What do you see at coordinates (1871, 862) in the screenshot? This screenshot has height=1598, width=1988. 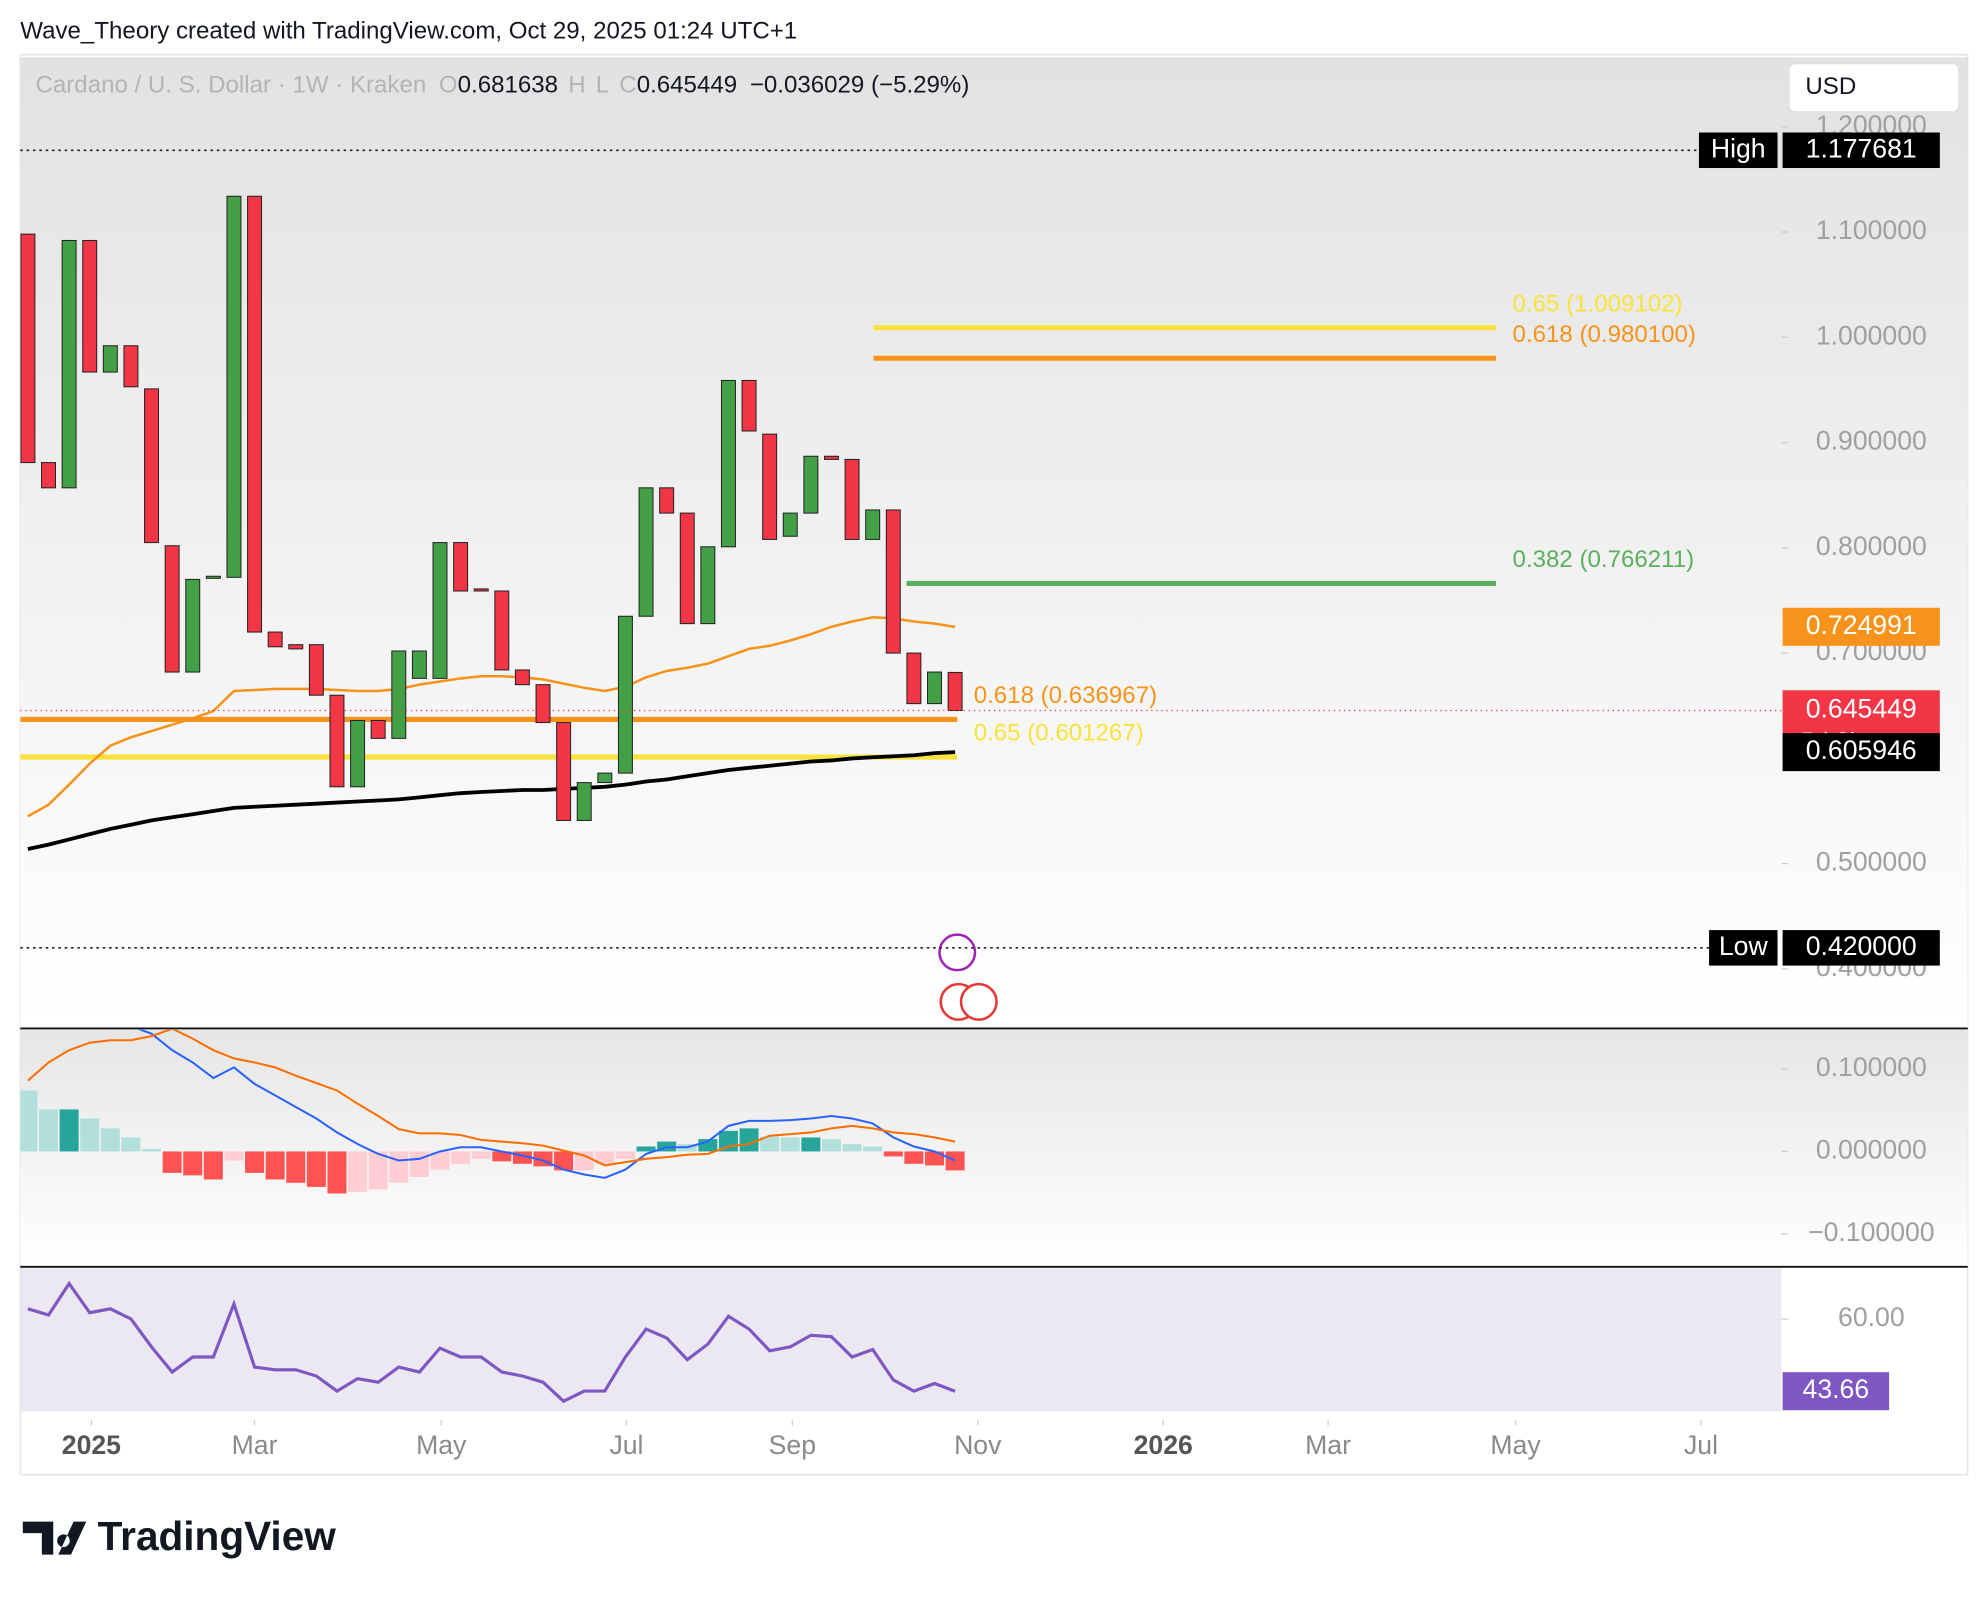 I see `y-tick-label: 0.500000` at bounding box center [1871, 862].